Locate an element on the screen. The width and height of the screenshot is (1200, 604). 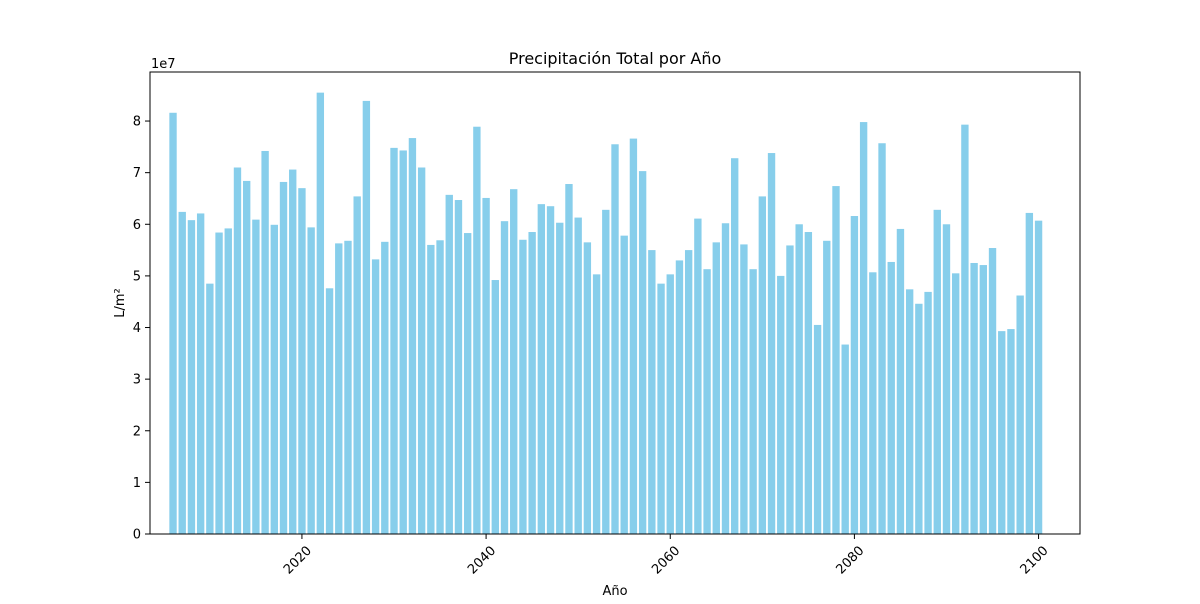
bar-2015 is located at coordinates (256, 376).